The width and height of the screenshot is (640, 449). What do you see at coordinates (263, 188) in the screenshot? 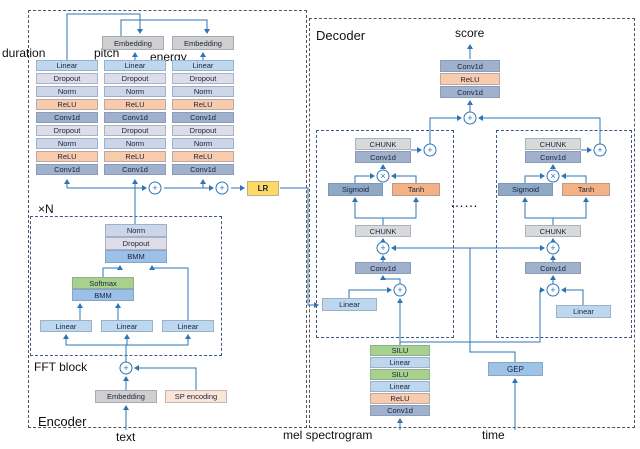
I see `length-regulator-block: LR` at bounding box center [263, 188].